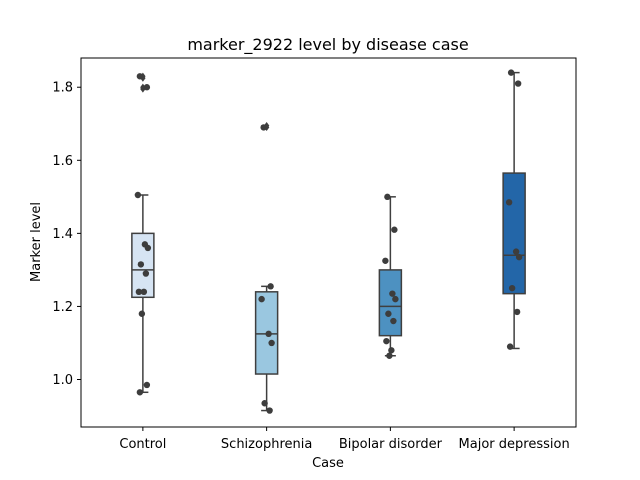  I want to click on y-axis: 1.0 1.2 1.4 1.6 1.8, so click(66, 234).